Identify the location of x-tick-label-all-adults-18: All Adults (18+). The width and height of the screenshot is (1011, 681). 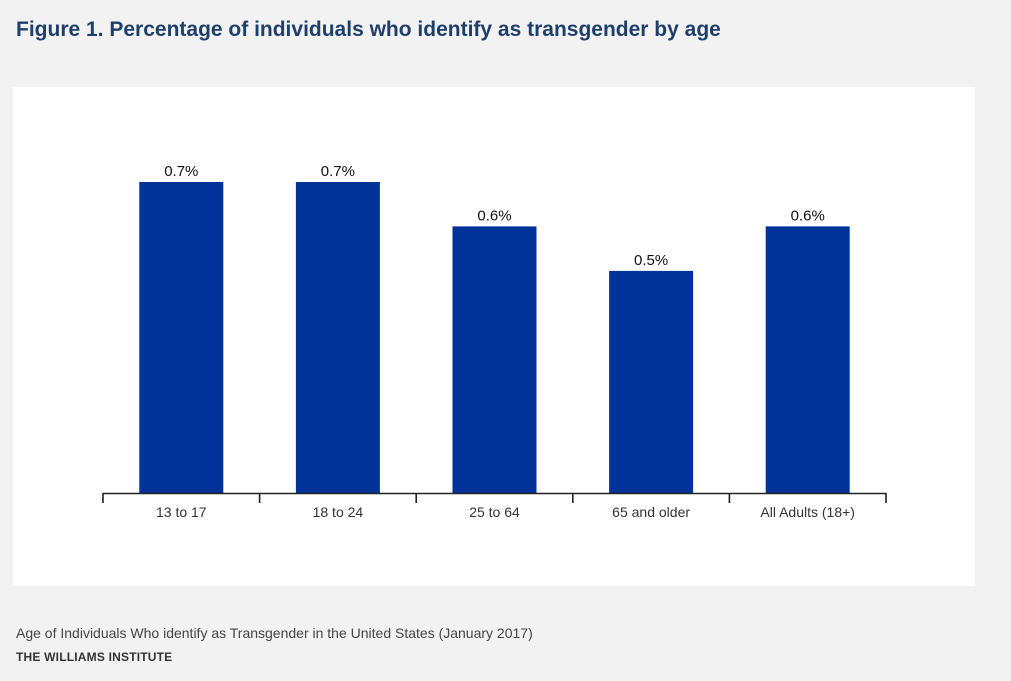
(807, 512).